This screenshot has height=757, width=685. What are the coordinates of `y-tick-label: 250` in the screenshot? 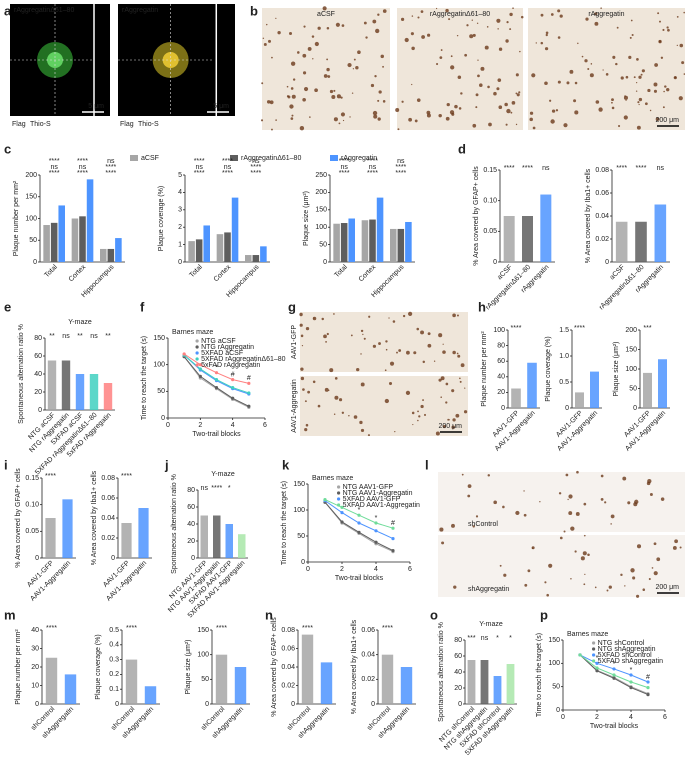 It's located at (321, 175).